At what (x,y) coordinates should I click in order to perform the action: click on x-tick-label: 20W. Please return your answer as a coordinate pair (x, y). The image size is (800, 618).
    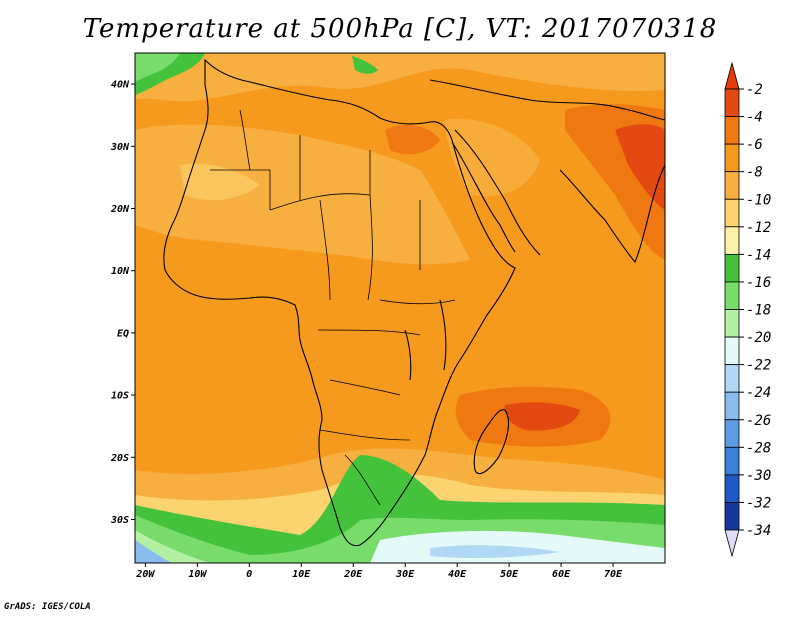
    Looking at the image, I should click on (145, 574).